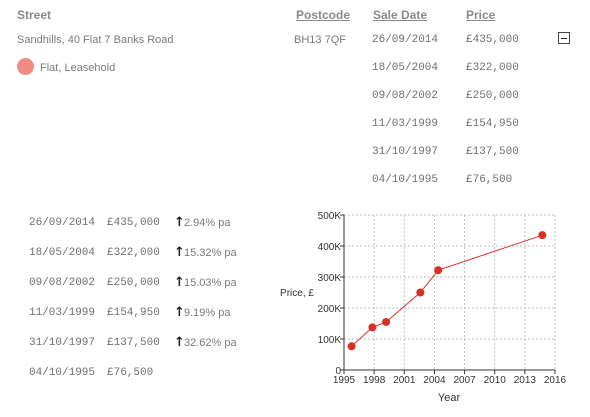  What do you see at coordinates (297, 293) in the screenshot?
I see `chart-y-axis-label: Price, £` at bounding box center [297, 293].